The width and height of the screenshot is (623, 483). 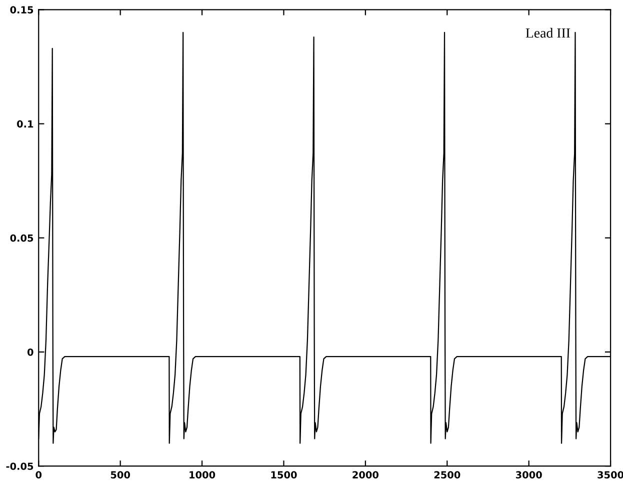 What do you see at coordinates (529, 474) in the screenshot?
I see `x-tick-label: 3000` at bounding box center [529, 474].